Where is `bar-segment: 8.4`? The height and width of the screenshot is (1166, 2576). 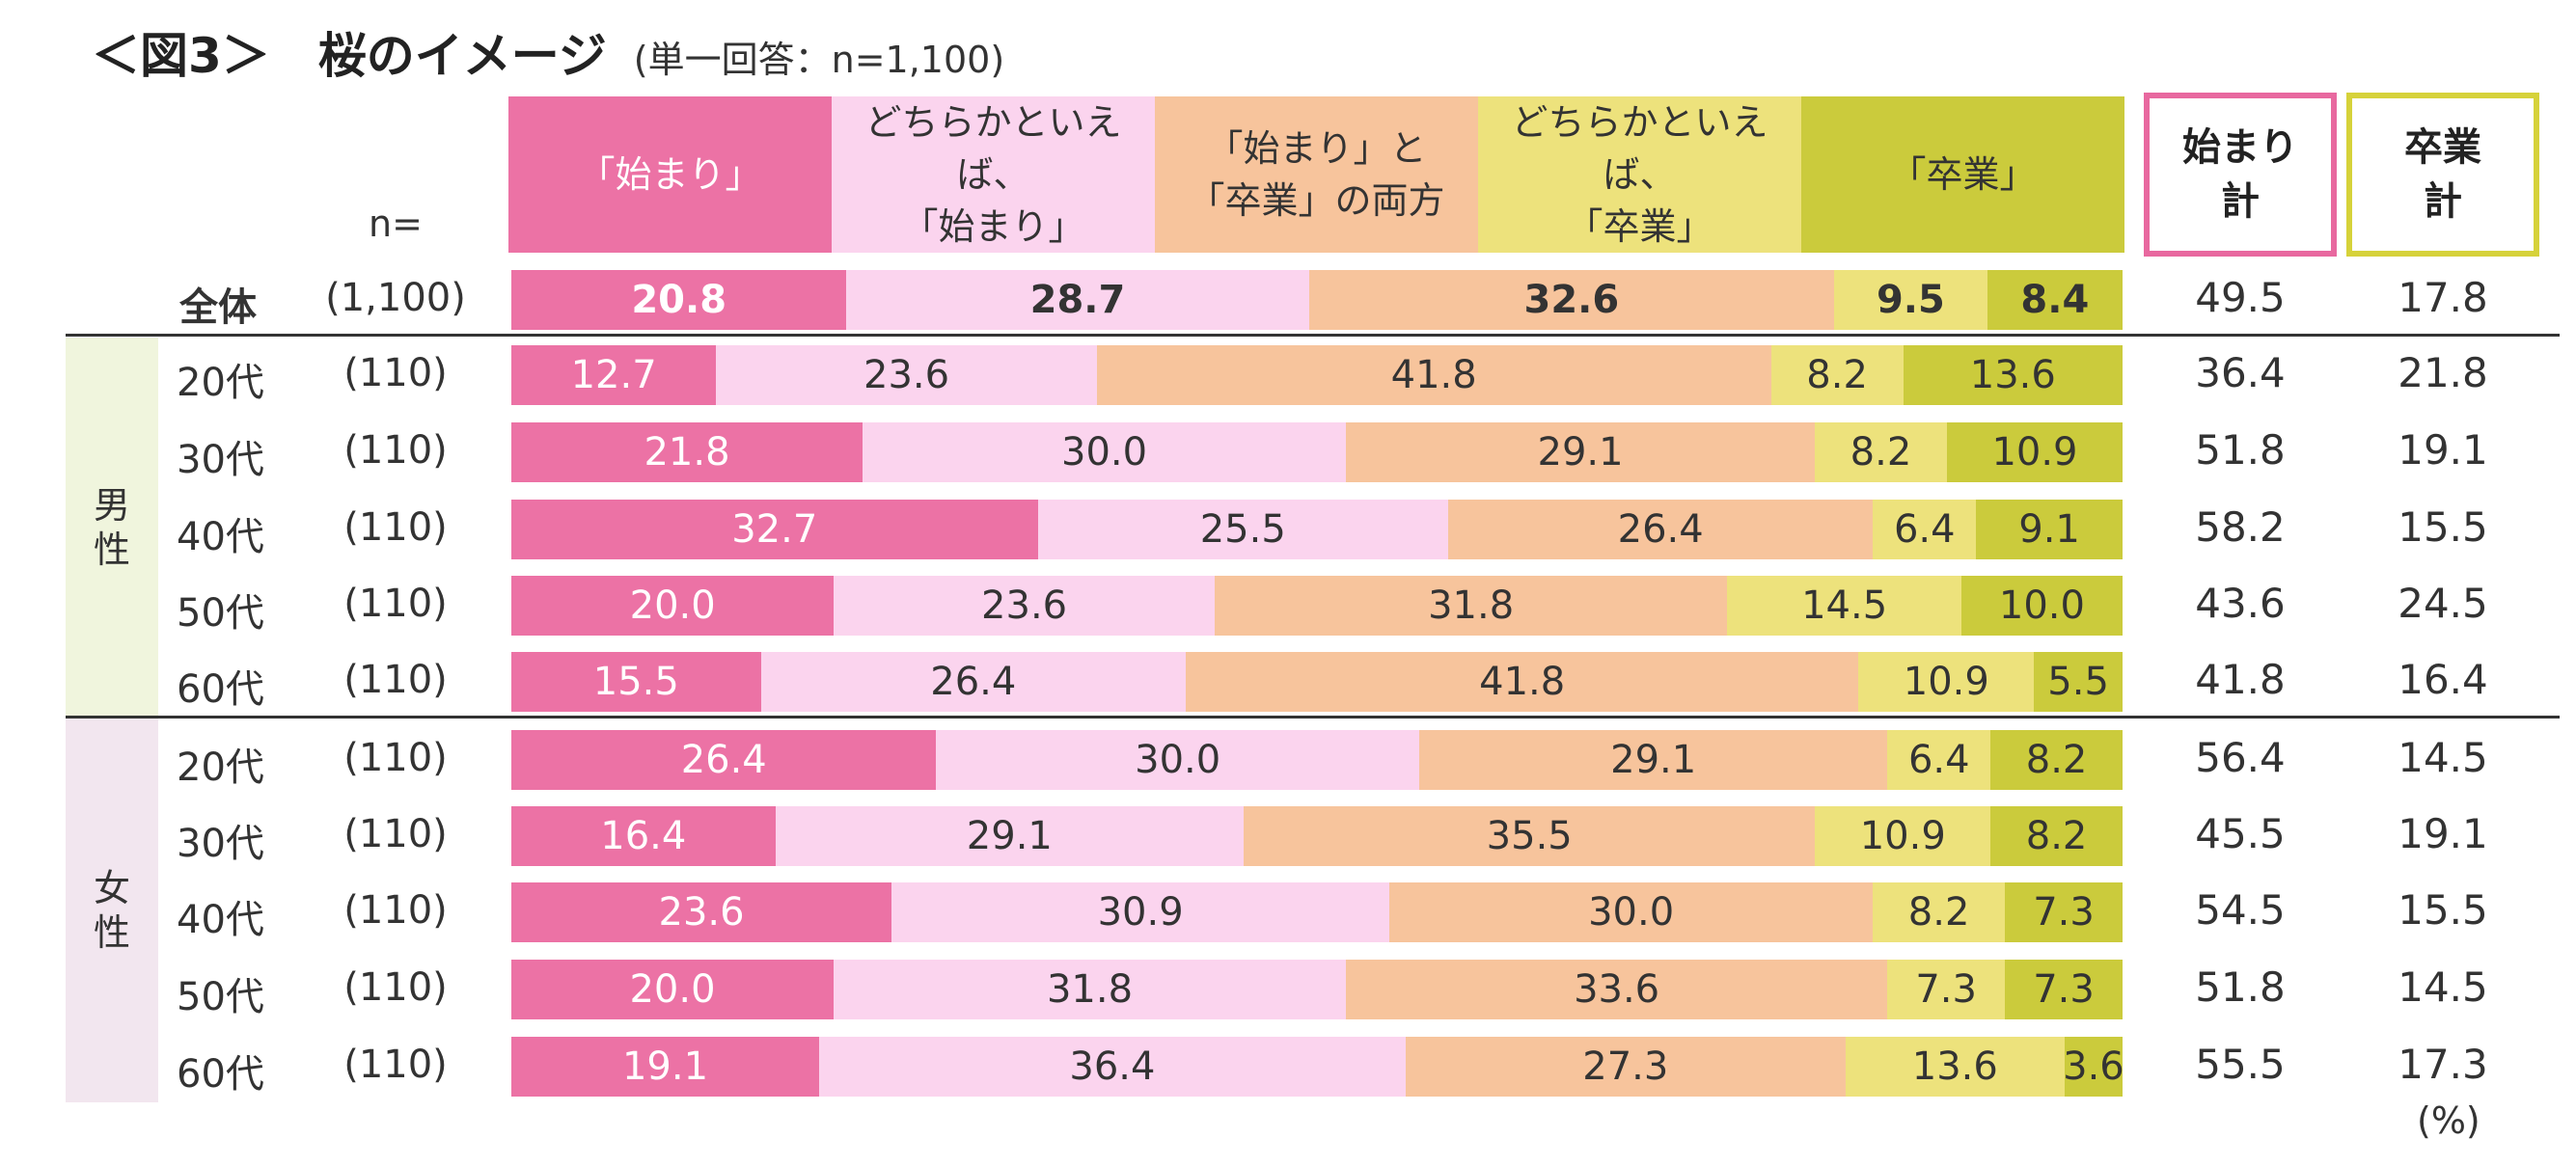 bar-segment: 8.4 is located at coordinates (2055, 300).